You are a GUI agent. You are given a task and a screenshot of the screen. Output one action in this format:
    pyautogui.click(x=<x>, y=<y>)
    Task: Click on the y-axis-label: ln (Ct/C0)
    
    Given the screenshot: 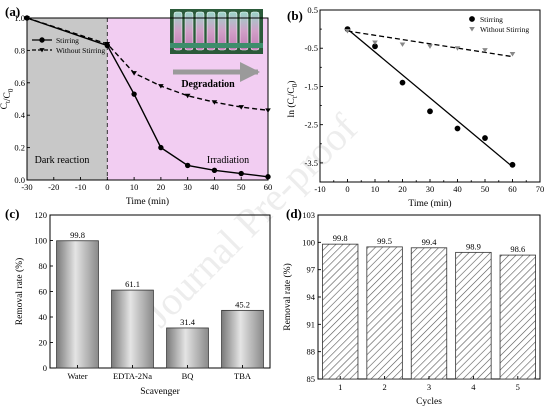 What is the action you would take?
    pyautogui.click(x=292, y=99)
    